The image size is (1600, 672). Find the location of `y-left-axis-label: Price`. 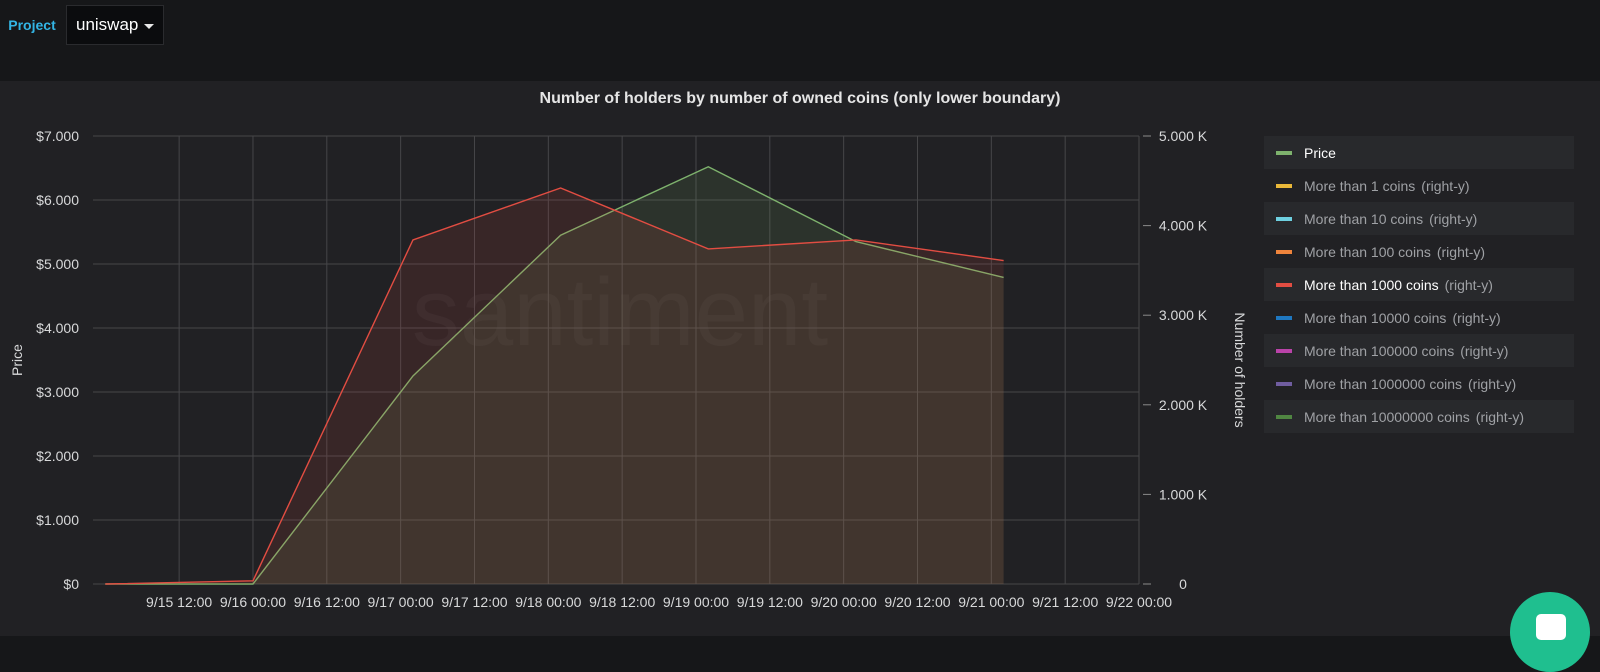

y-left-axis-label: Price is located at coordinates (17, 360).